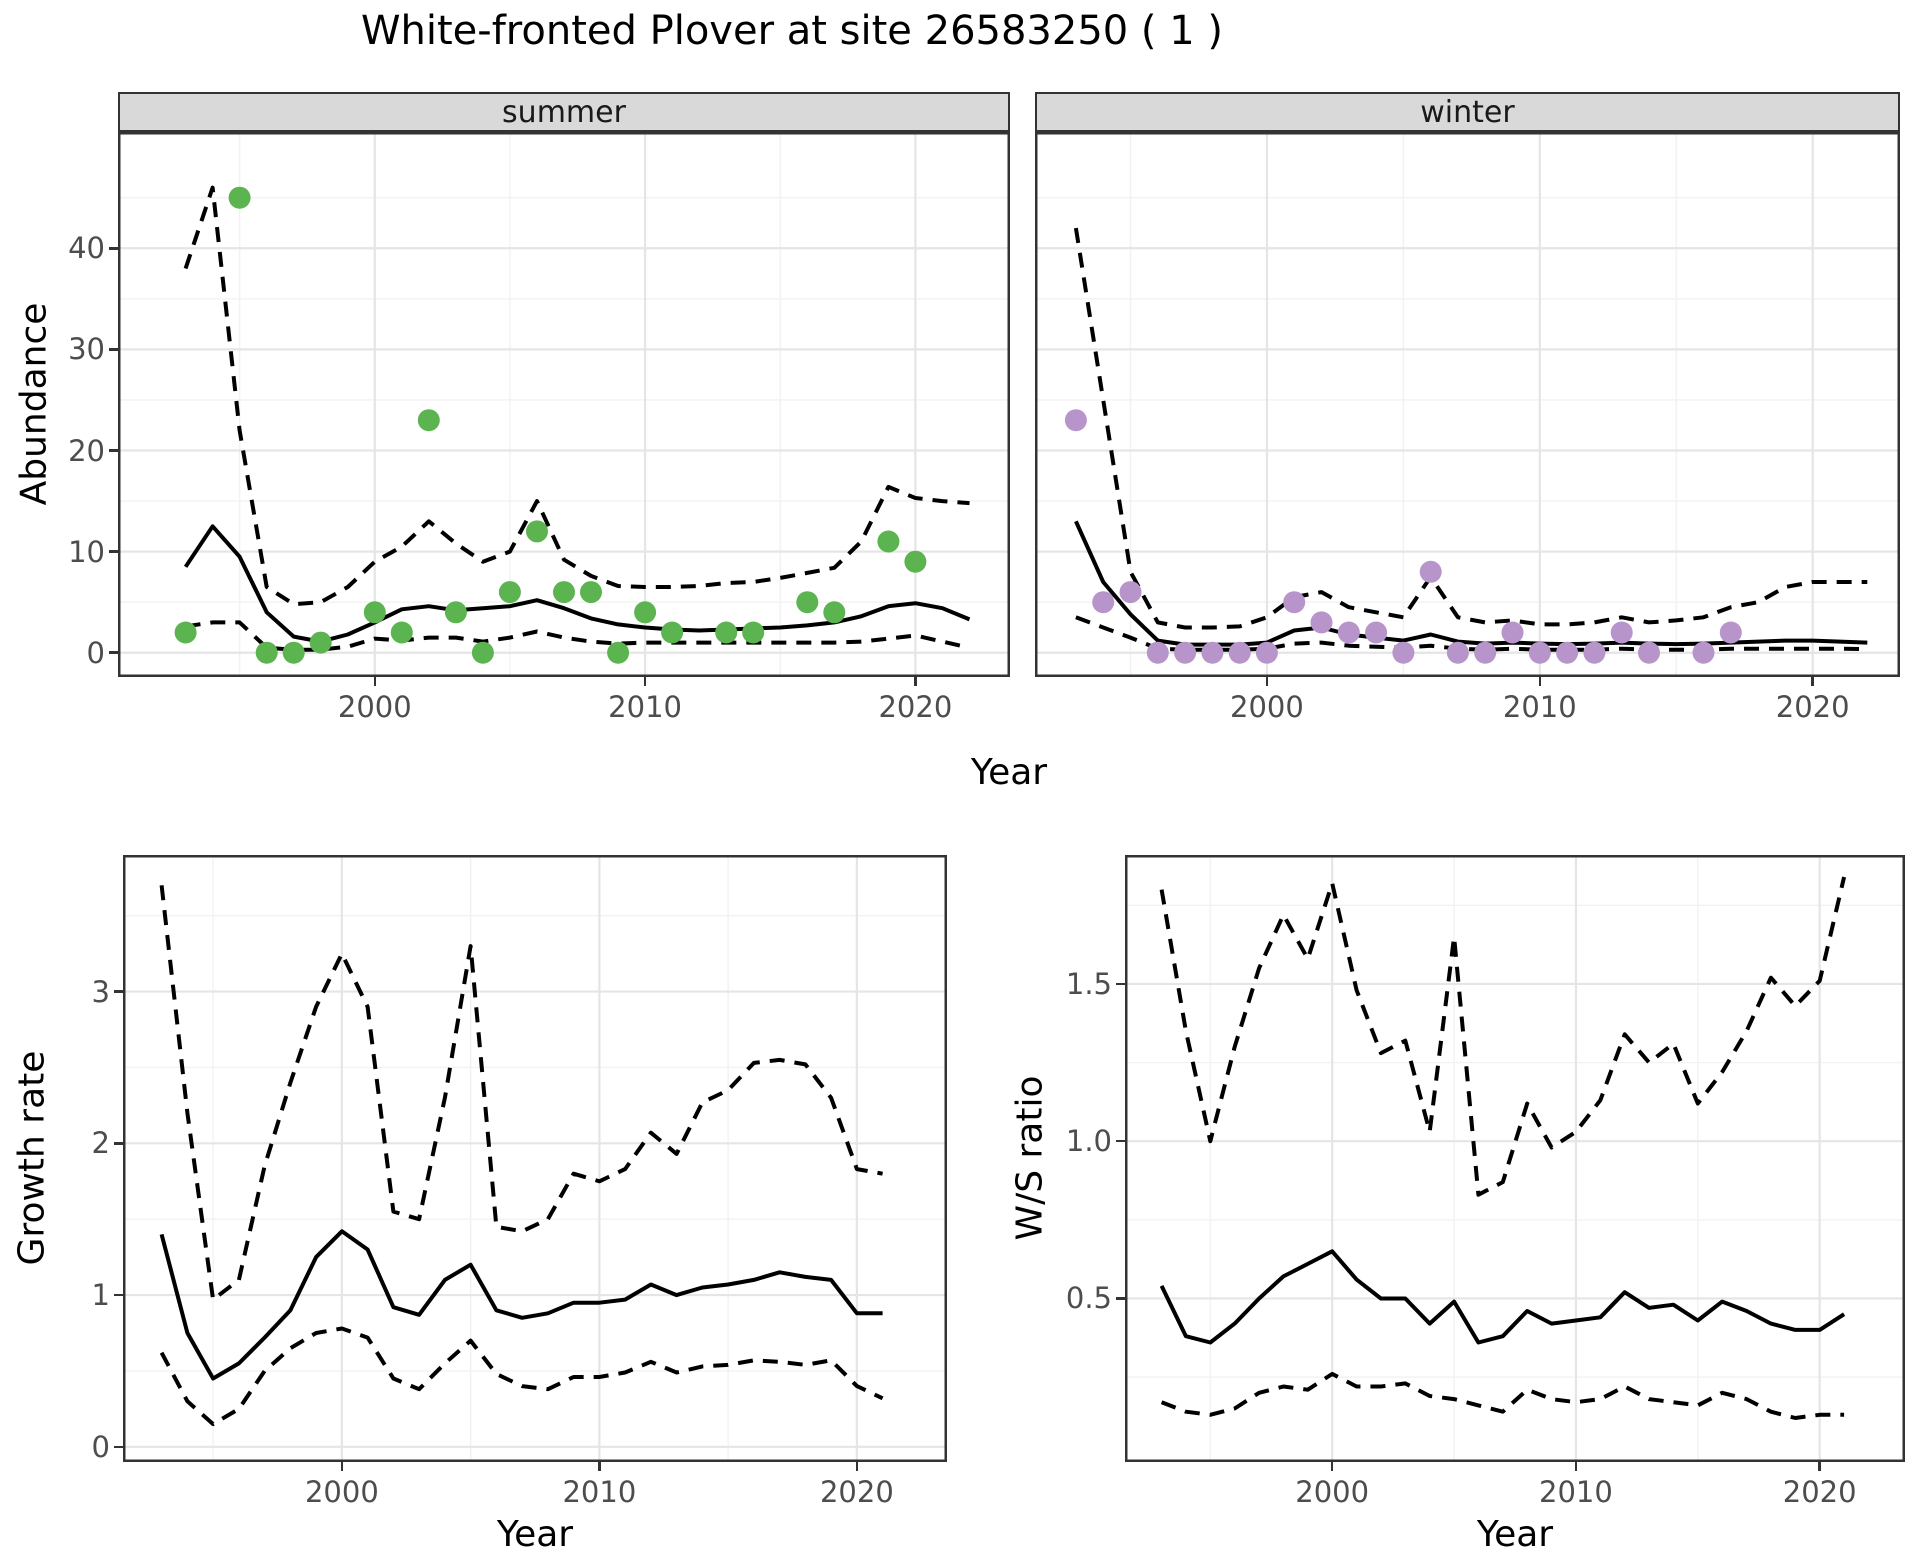 The width and height of the screenshot is (1920, 1560). I want to click on y-axis-tick-label: 2, so click(100, 1143).